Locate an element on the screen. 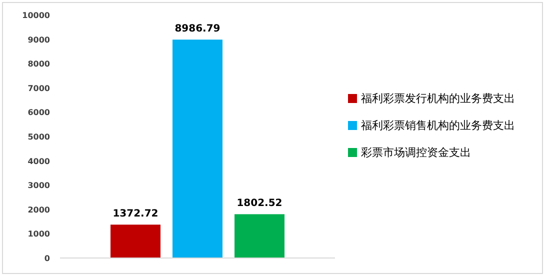 The height and width of the screenshot is (278, 547). legend-label: 福利彩票发行机构的业务费支出 is located at coordinates (438, 98).